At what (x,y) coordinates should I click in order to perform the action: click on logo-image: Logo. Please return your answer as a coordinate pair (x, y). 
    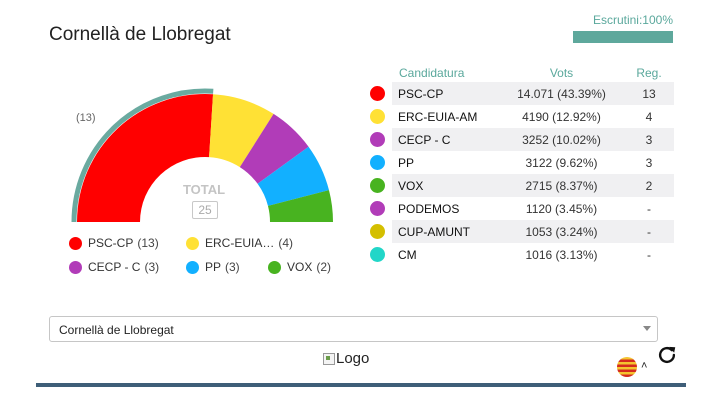
    Looking at the image, I should click on (346, 358).